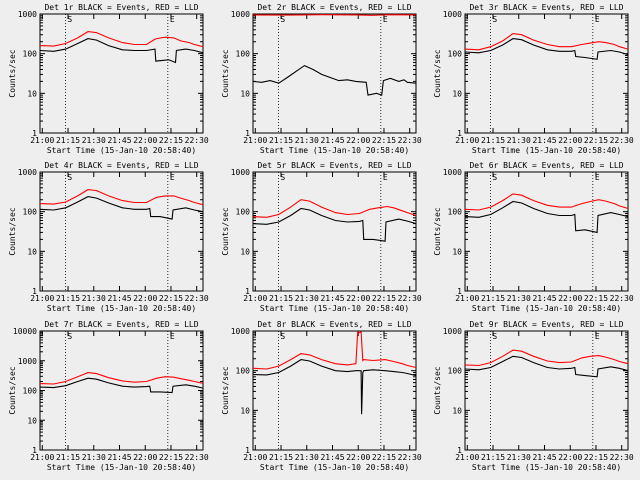  Describe the element at coordinates (334, 165) in the screenshot. I see `chart-title: Det 5r BLACK = Events, RED = LLD` at that location.